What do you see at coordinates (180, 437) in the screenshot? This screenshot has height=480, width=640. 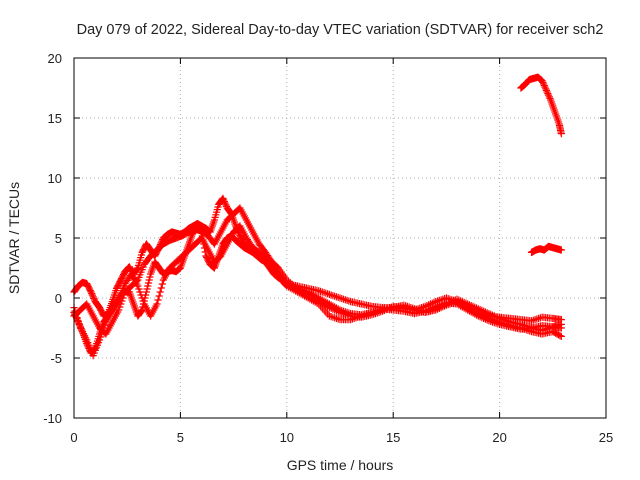 I see `x-tick-label: 5` at bounding box center [180, 437].